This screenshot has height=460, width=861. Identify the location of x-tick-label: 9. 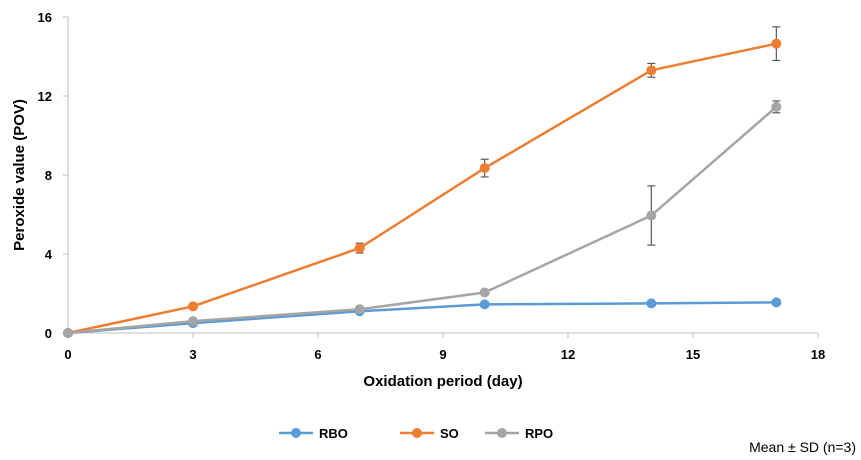
(442, 354).